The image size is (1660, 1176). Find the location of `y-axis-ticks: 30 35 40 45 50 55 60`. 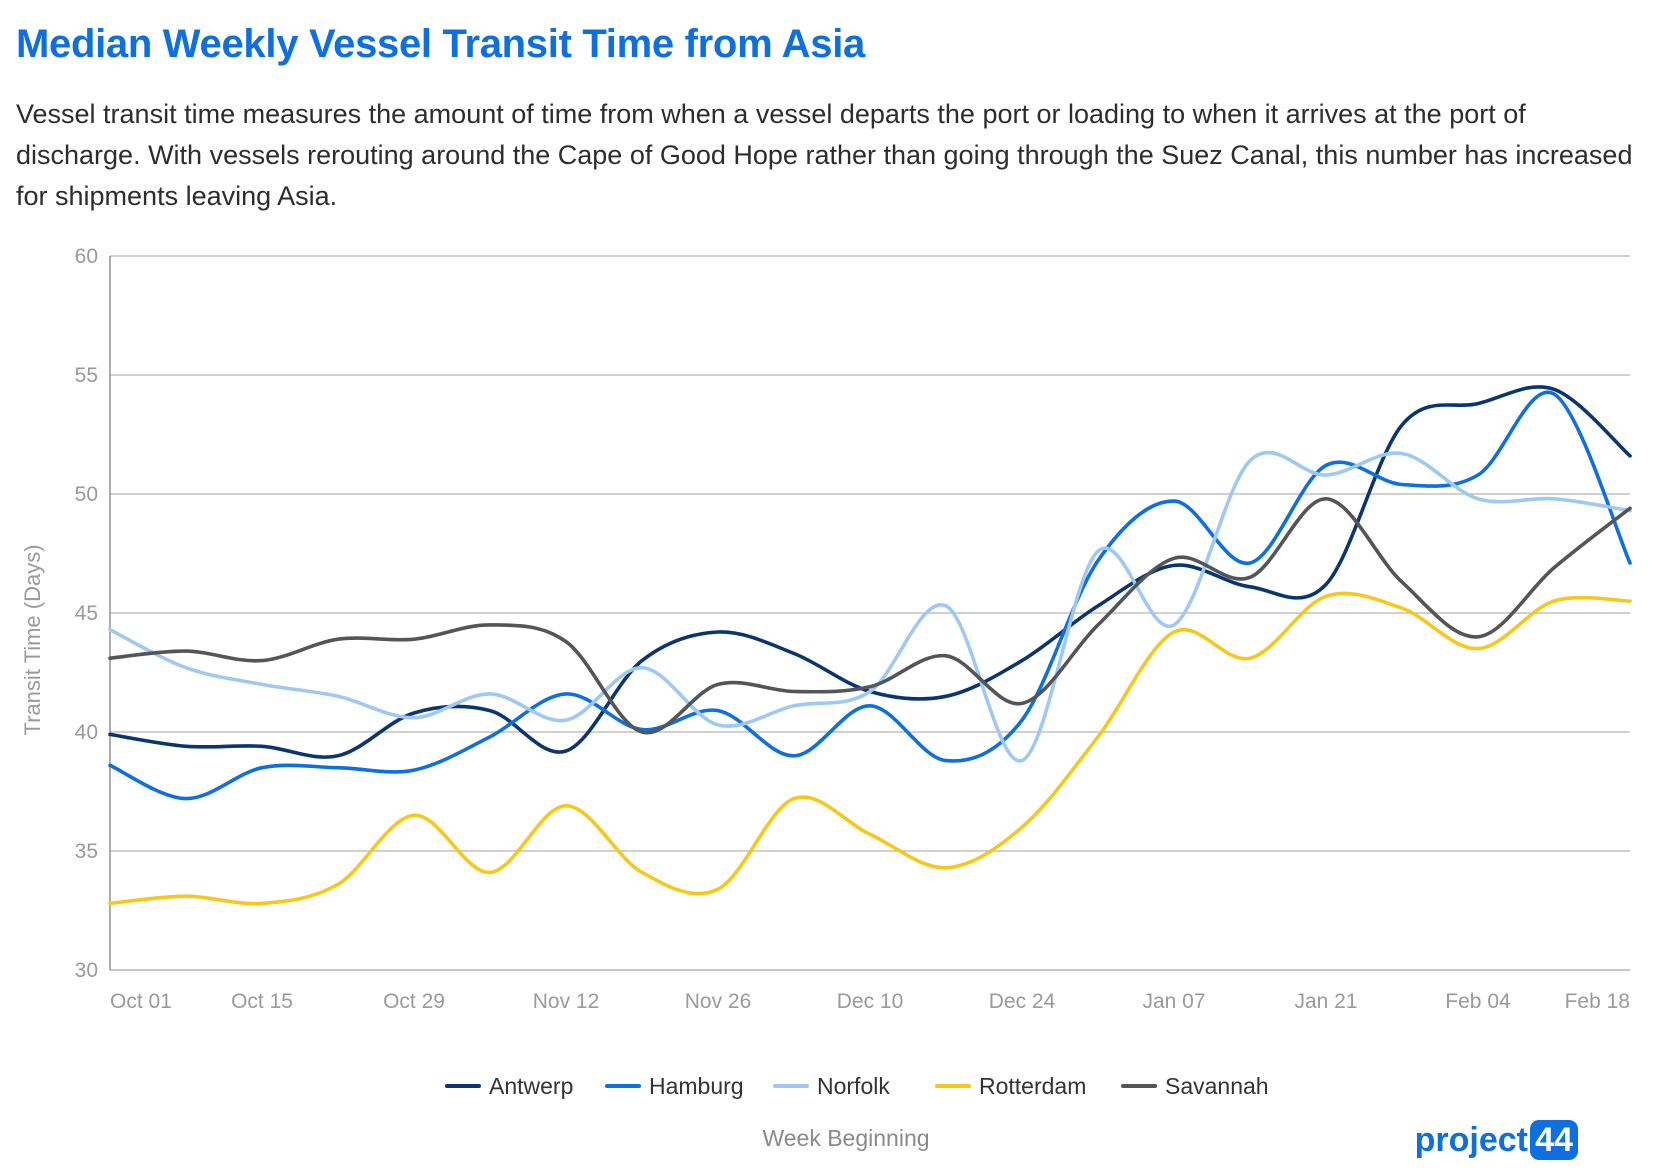

y-axis-ticks: 30 35 40 45 50 55 60 is located at coordinates (86, 613).